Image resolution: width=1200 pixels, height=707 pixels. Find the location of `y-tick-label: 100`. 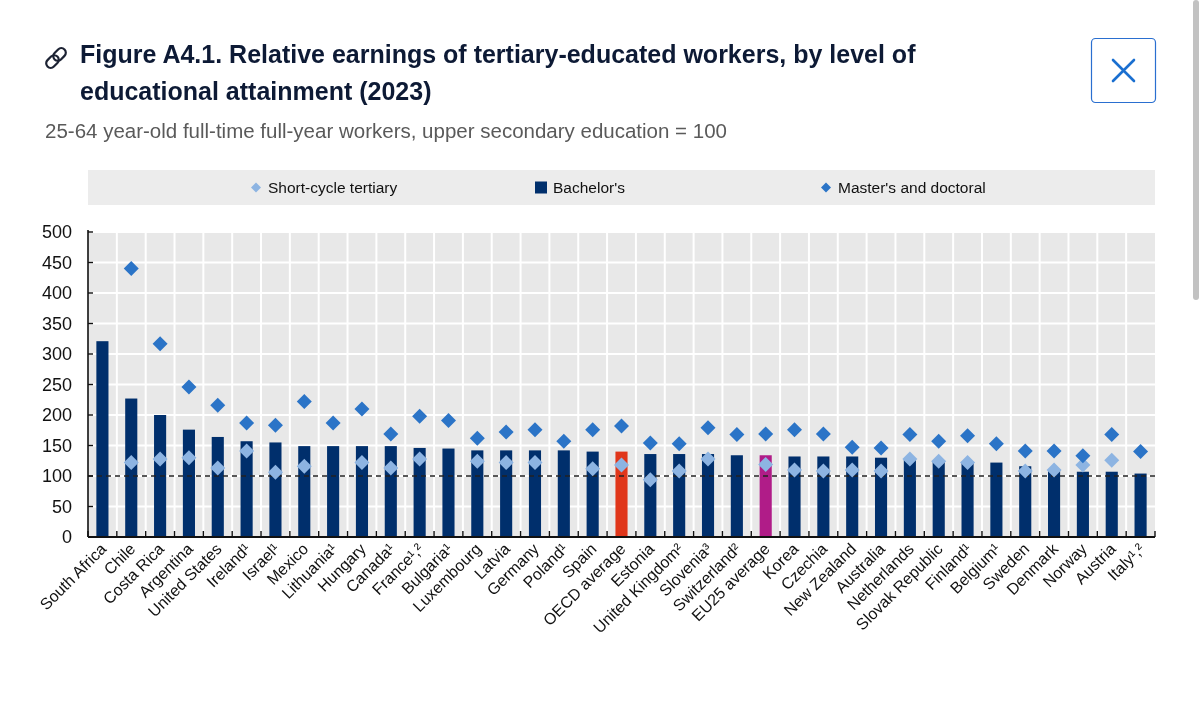

y-tick-label: 100 is located at coordinates (56, 476).